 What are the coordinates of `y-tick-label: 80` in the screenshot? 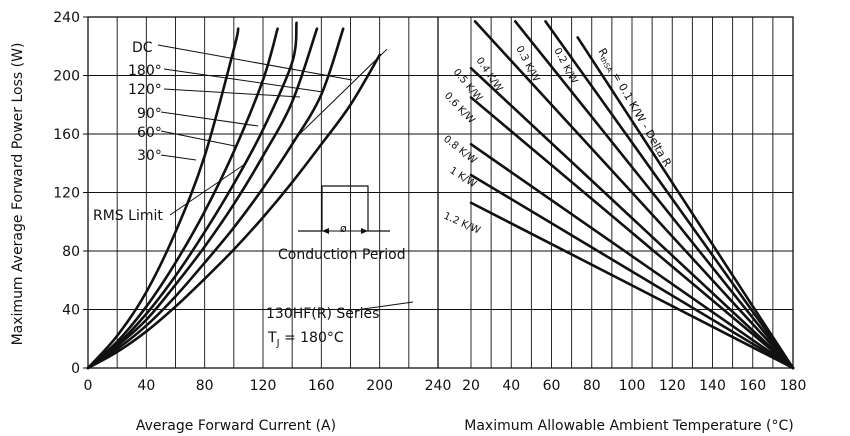 It's located at (71, 252).